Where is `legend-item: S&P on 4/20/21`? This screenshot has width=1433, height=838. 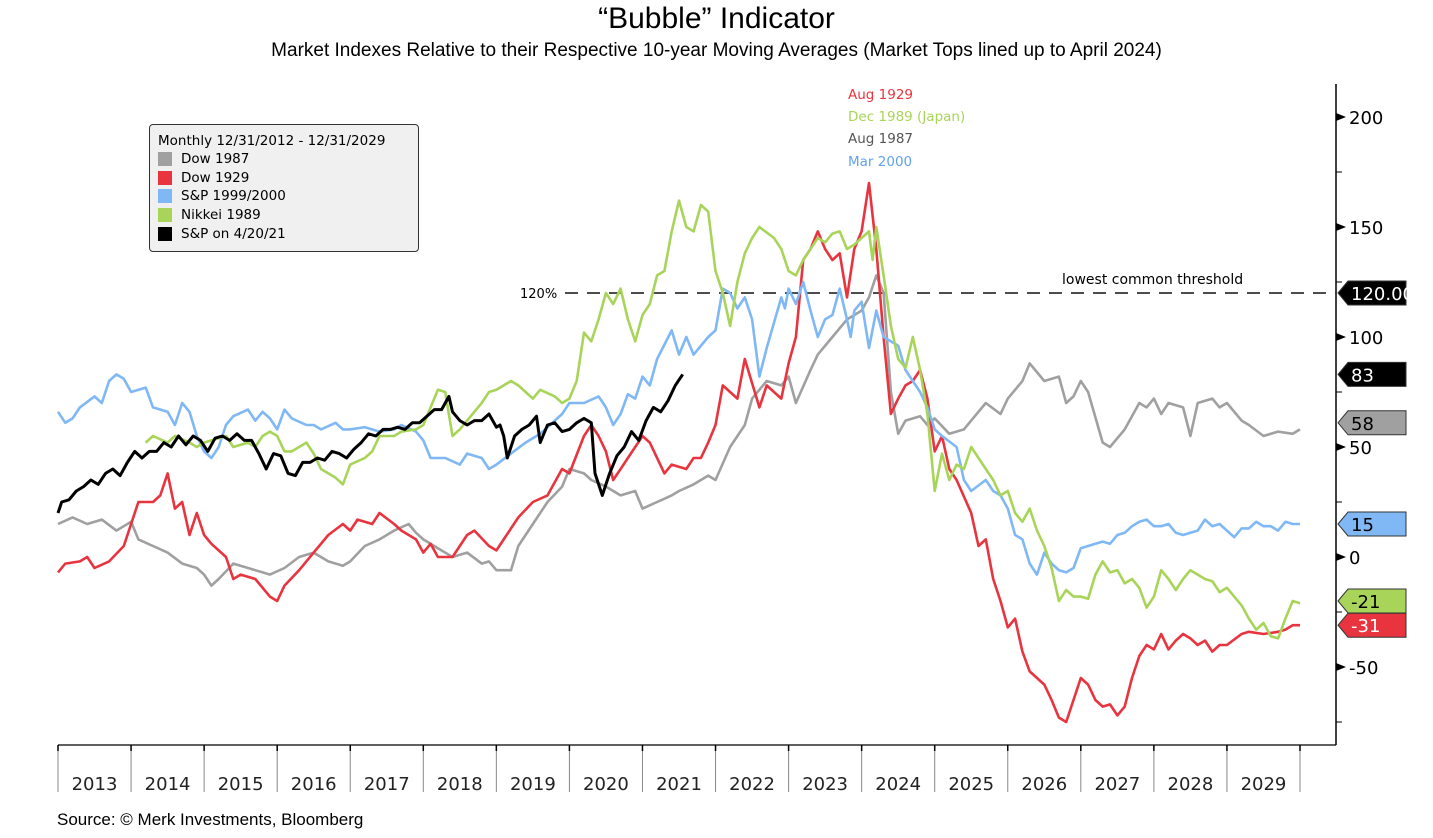
legend-item: S&P on 4/20/21 is located at coordinates (284, 233).